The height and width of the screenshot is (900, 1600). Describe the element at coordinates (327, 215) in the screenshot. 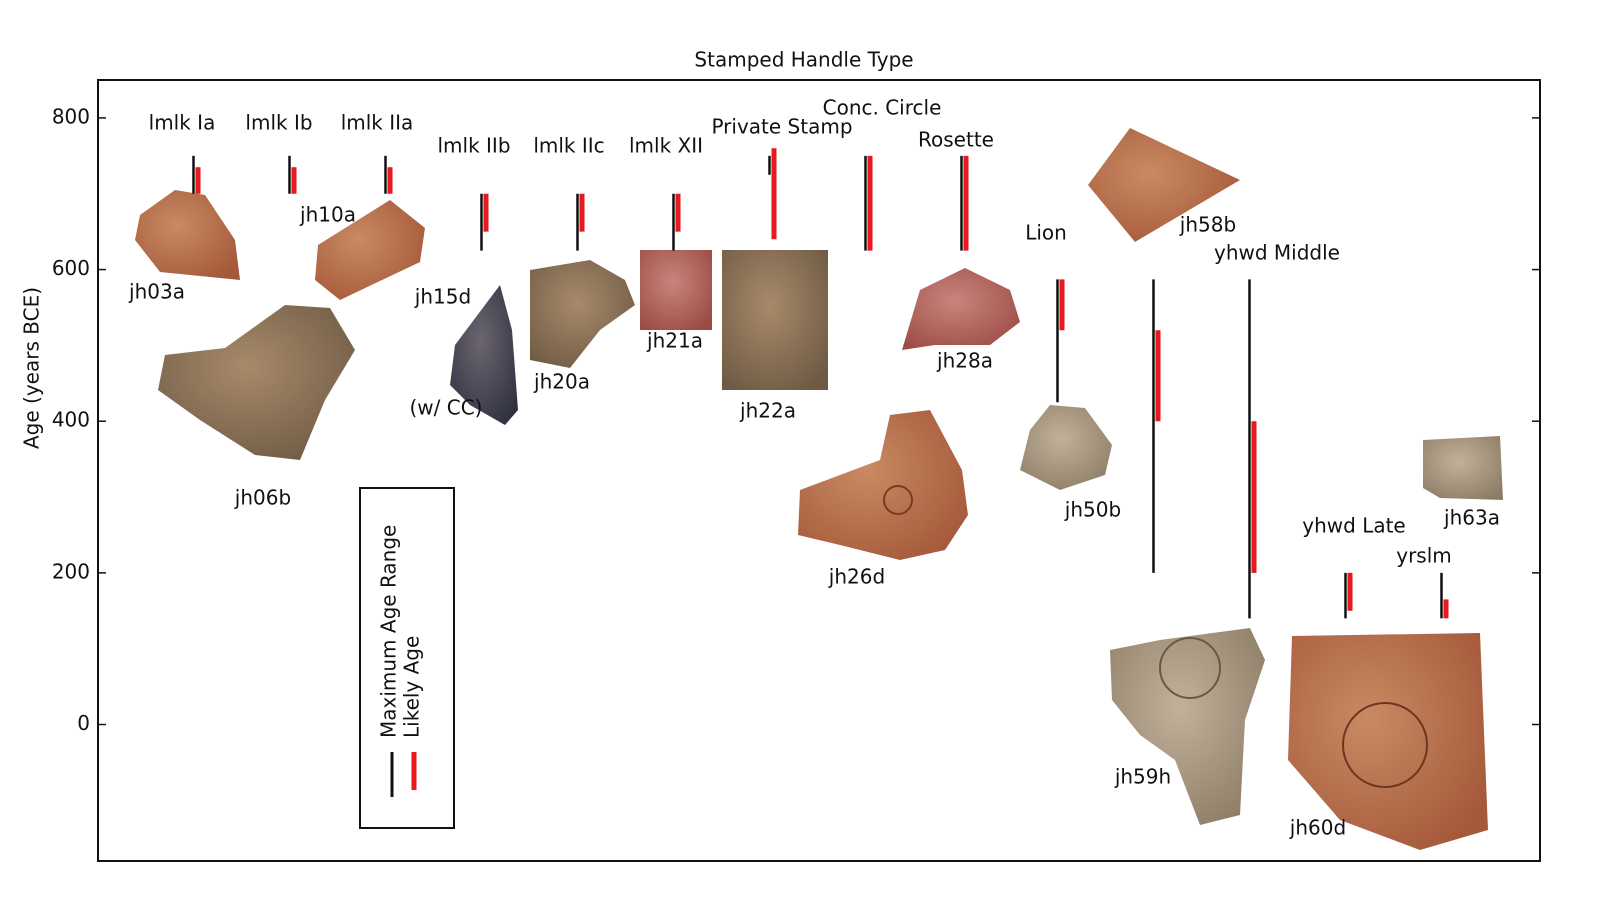

I see `specimen-label: jh10a` at that location.